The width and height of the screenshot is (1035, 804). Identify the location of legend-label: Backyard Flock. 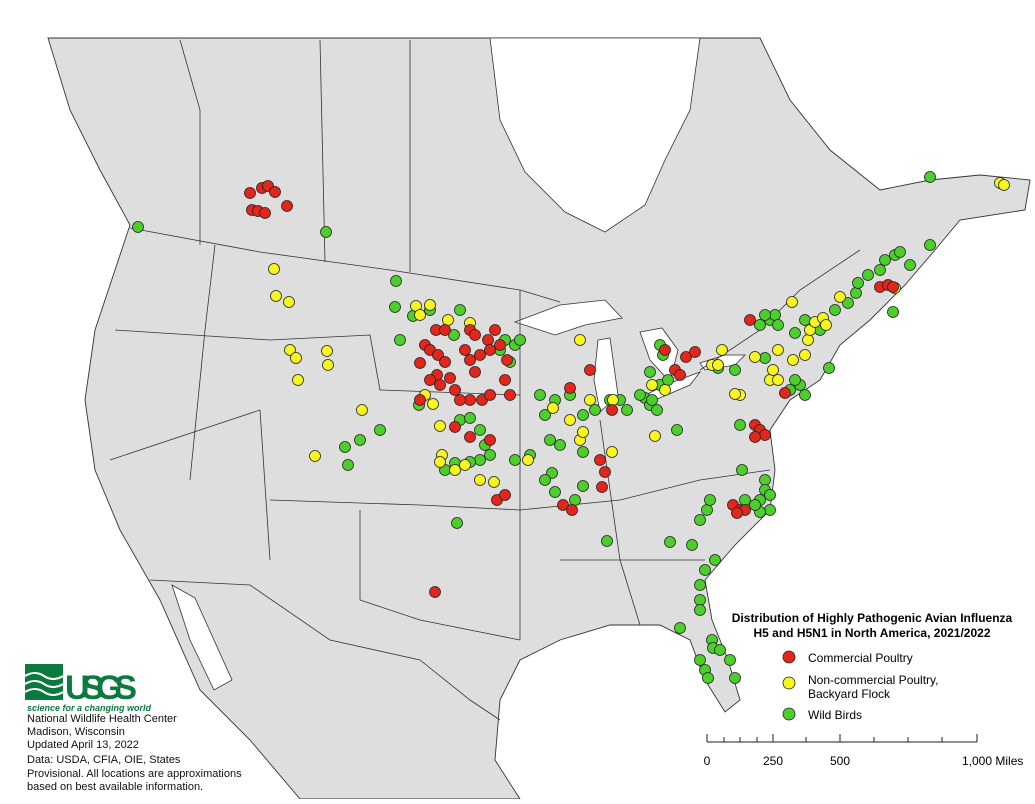
(849, 694).